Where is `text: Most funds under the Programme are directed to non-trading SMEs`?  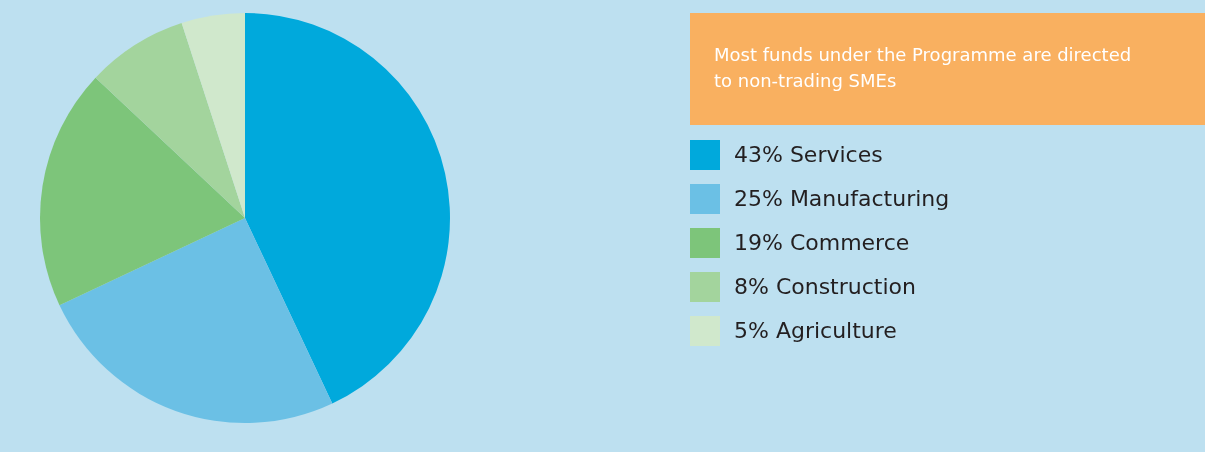 text: Most funds under the Programme are directed to non-trading SMEs is located at coordinates (923, 67).